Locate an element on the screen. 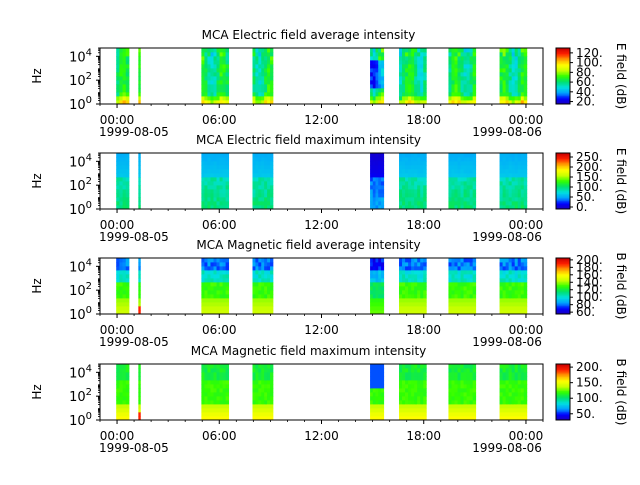 This screenshot has height=485, width=640. x-tick-label: 00:00 is located at coordinates (526, 436).